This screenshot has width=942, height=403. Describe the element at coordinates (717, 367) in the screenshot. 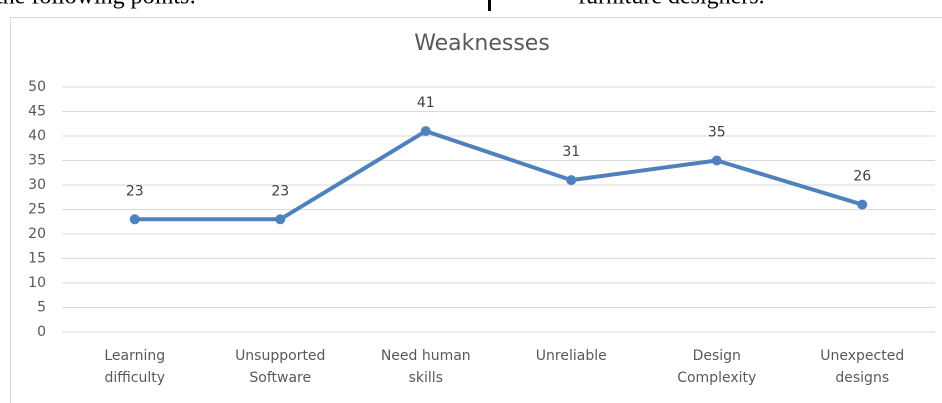

I see `x-tick-label: Design Complexity` at that location.